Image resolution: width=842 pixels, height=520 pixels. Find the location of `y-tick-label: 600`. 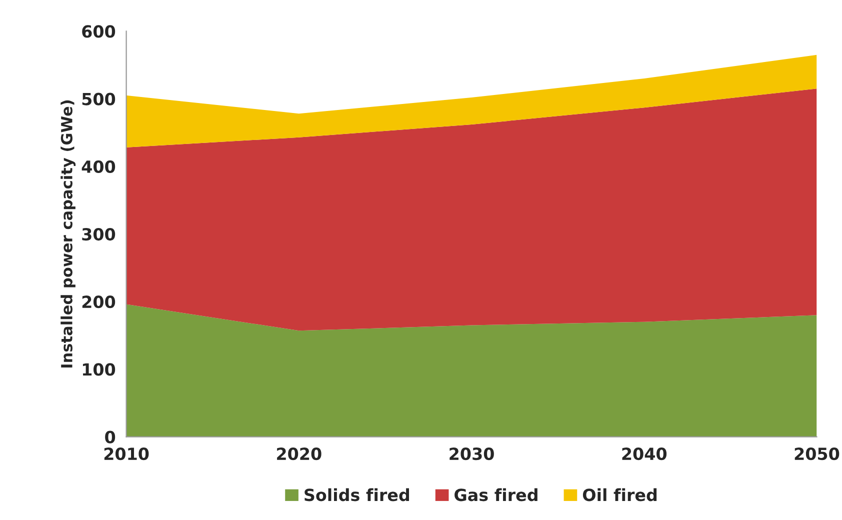

y-tick-label: 600 is located at coordinates (99, 31).